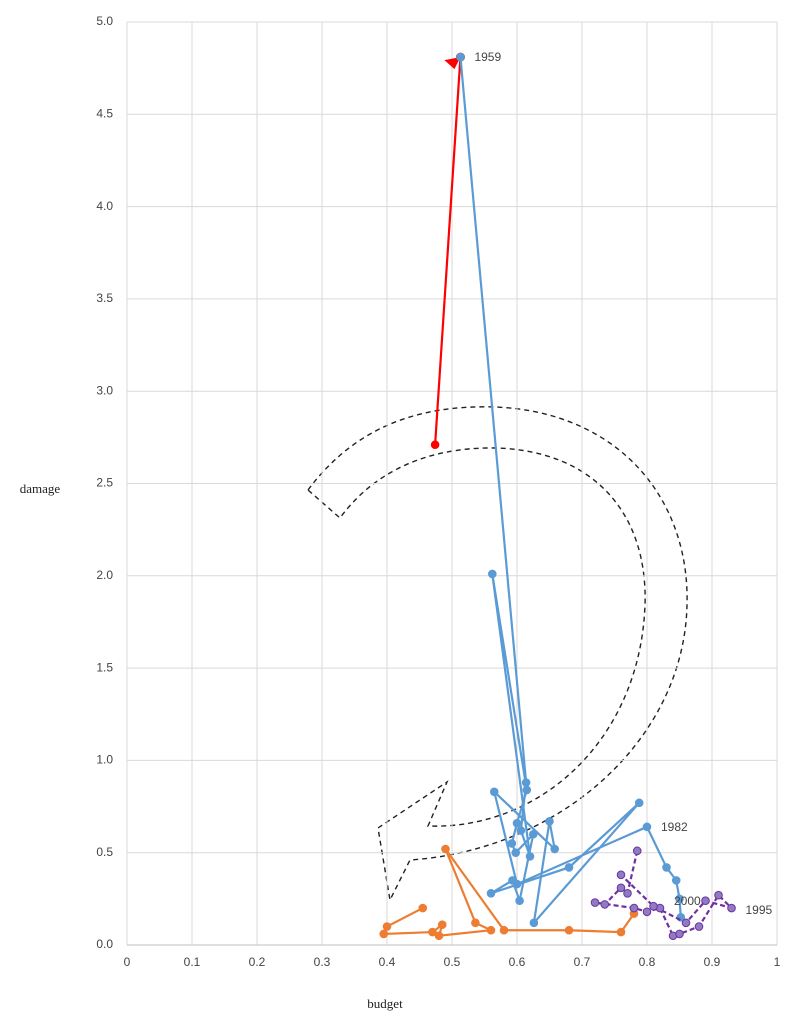 This screenshot has width=797, height=1024. What do you see at coordinates (104, 483) in the screenshot?
I see `y-tick-label: 2.5` at bounding box center [104, 483].